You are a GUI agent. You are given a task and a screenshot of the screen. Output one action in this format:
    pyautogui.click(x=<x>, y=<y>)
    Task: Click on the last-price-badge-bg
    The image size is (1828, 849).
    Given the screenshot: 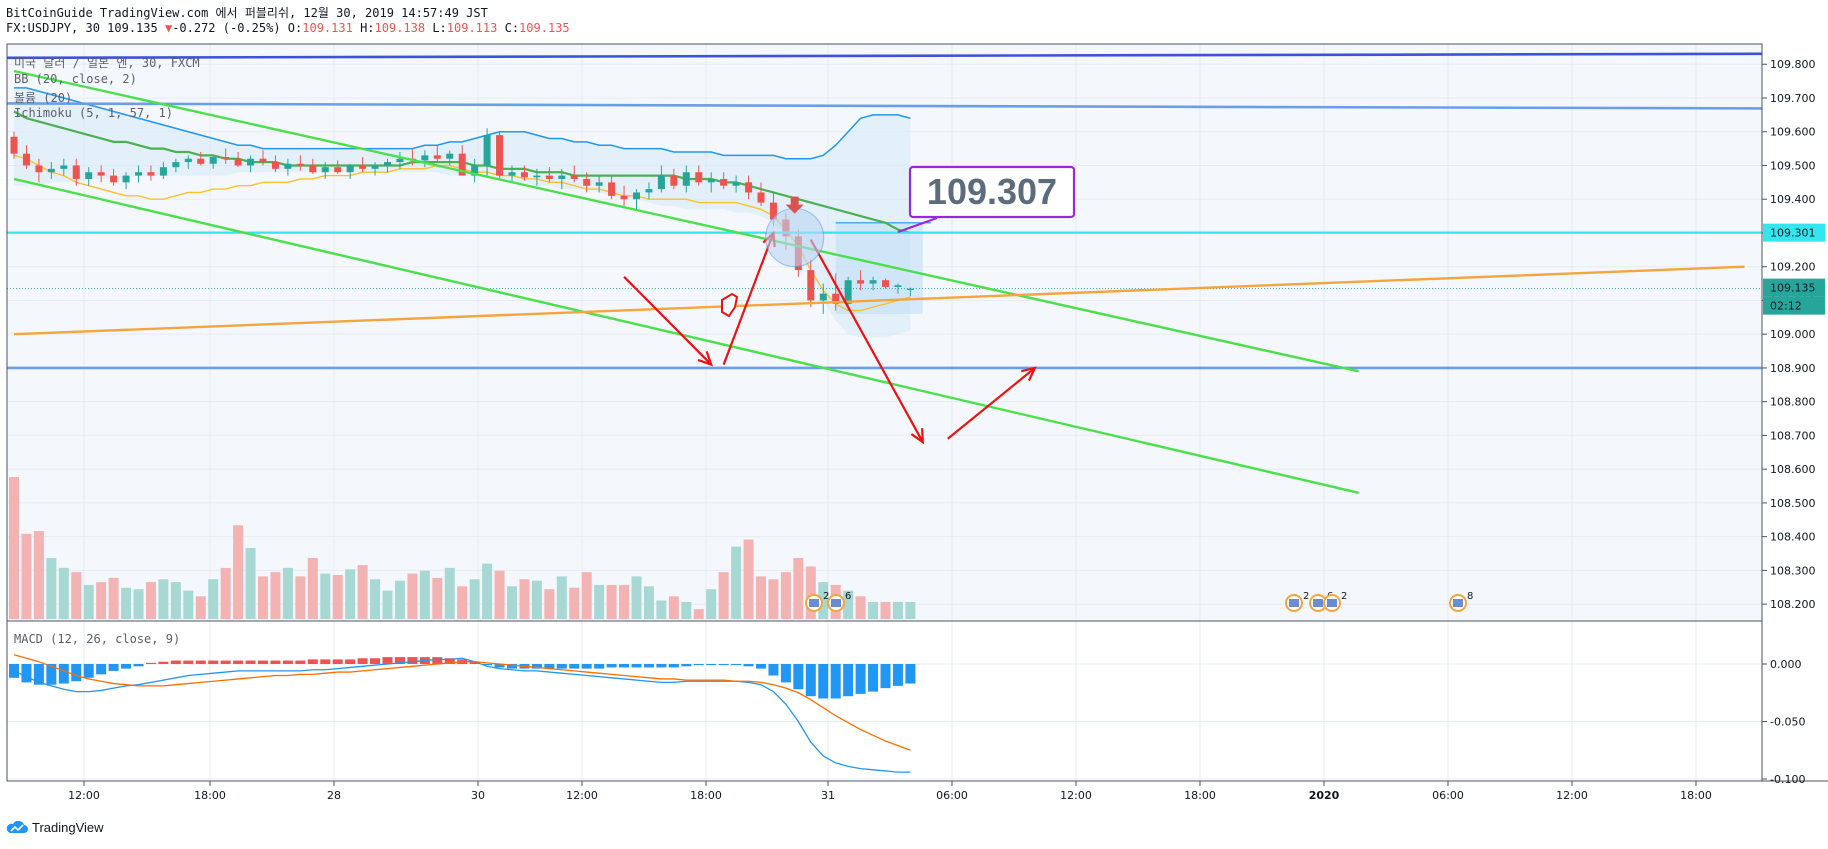 What is the action you would take?
    pyautogui.click(x=1794, y=287)
    